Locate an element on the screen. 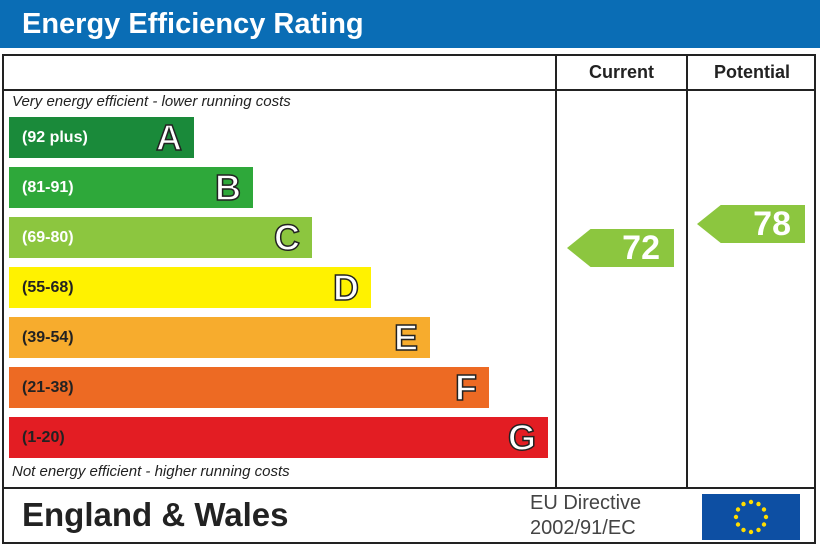  band-g: (1-20) G is located at coordinates (278, 437).